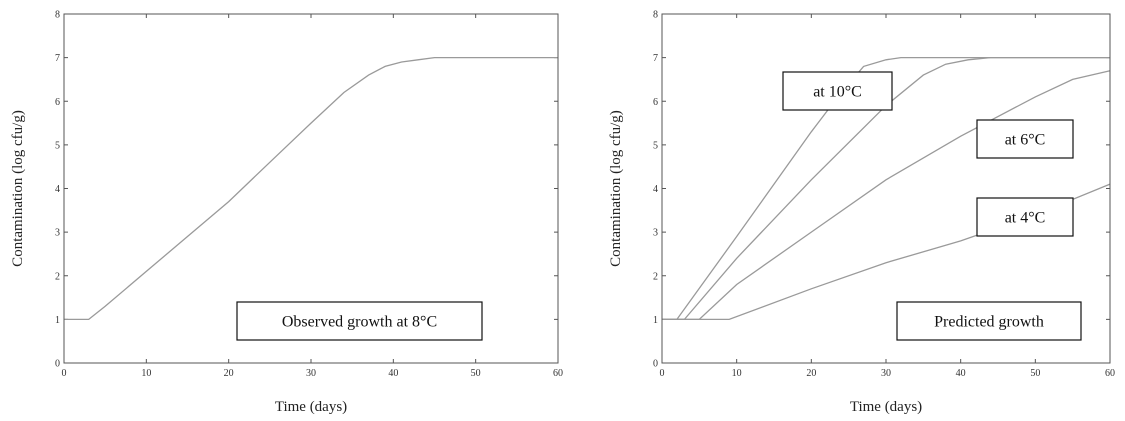 This screenshot has height=421, width=1125. I want to click on annotation-text: at 6°C, so click(1025, 140).